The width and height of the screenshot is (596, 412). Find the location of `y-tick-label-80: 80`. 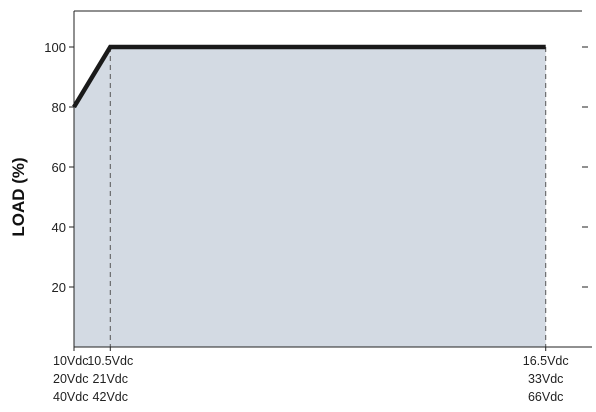

y-tick-label-80: 80 is located at coordinates (59, 107).